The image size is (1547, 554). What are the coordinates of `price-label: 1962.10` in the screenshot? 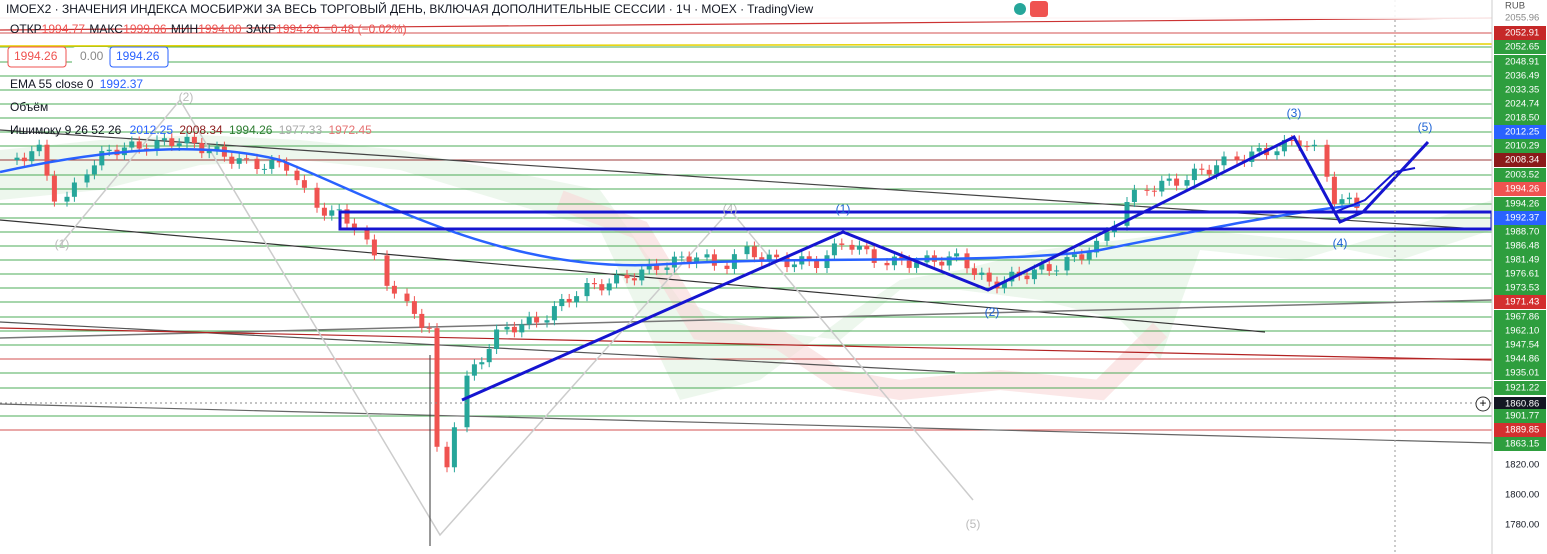 It's located at (1522, 331).